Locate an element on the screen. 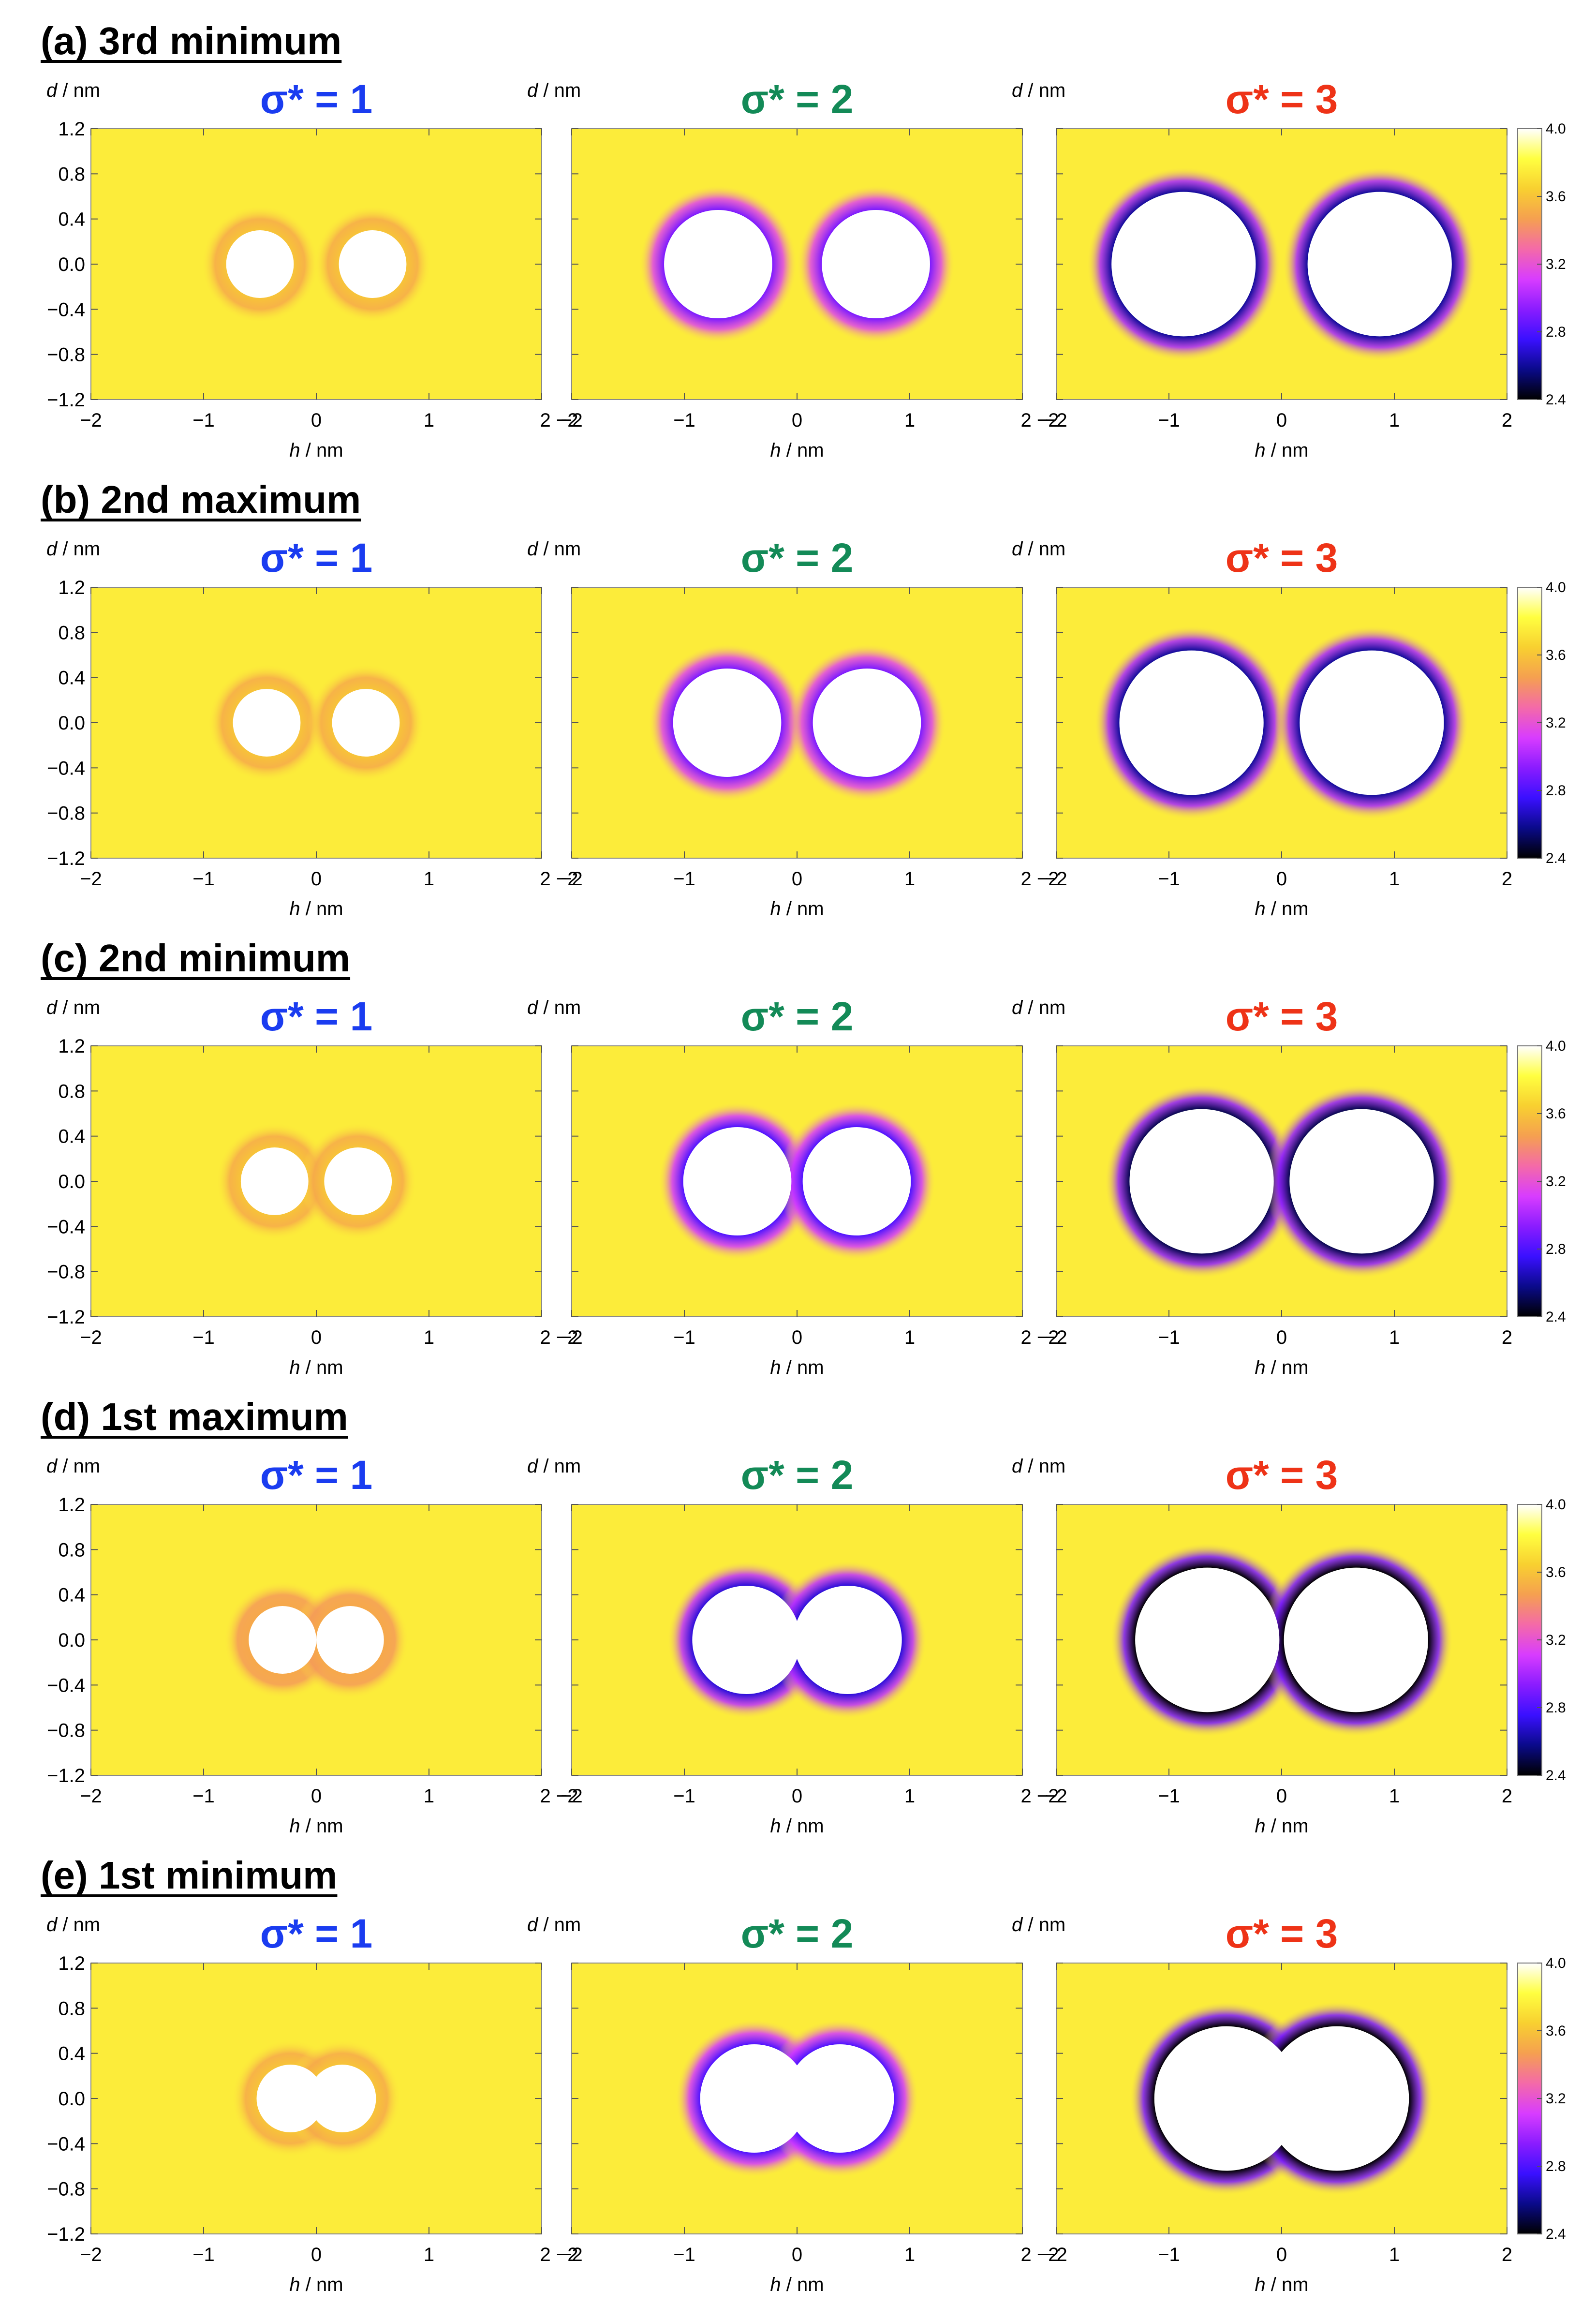  colorbar-tick-label: 3.2 is located at coordinates (1556, 264).